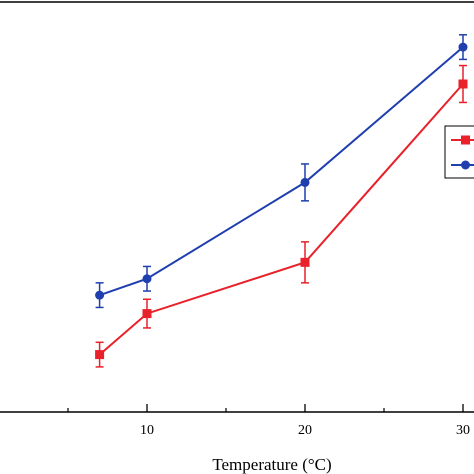  Describe the element at coordinates (147, 430) in the screenshot. I see `x-tick-label: 10` at that location.